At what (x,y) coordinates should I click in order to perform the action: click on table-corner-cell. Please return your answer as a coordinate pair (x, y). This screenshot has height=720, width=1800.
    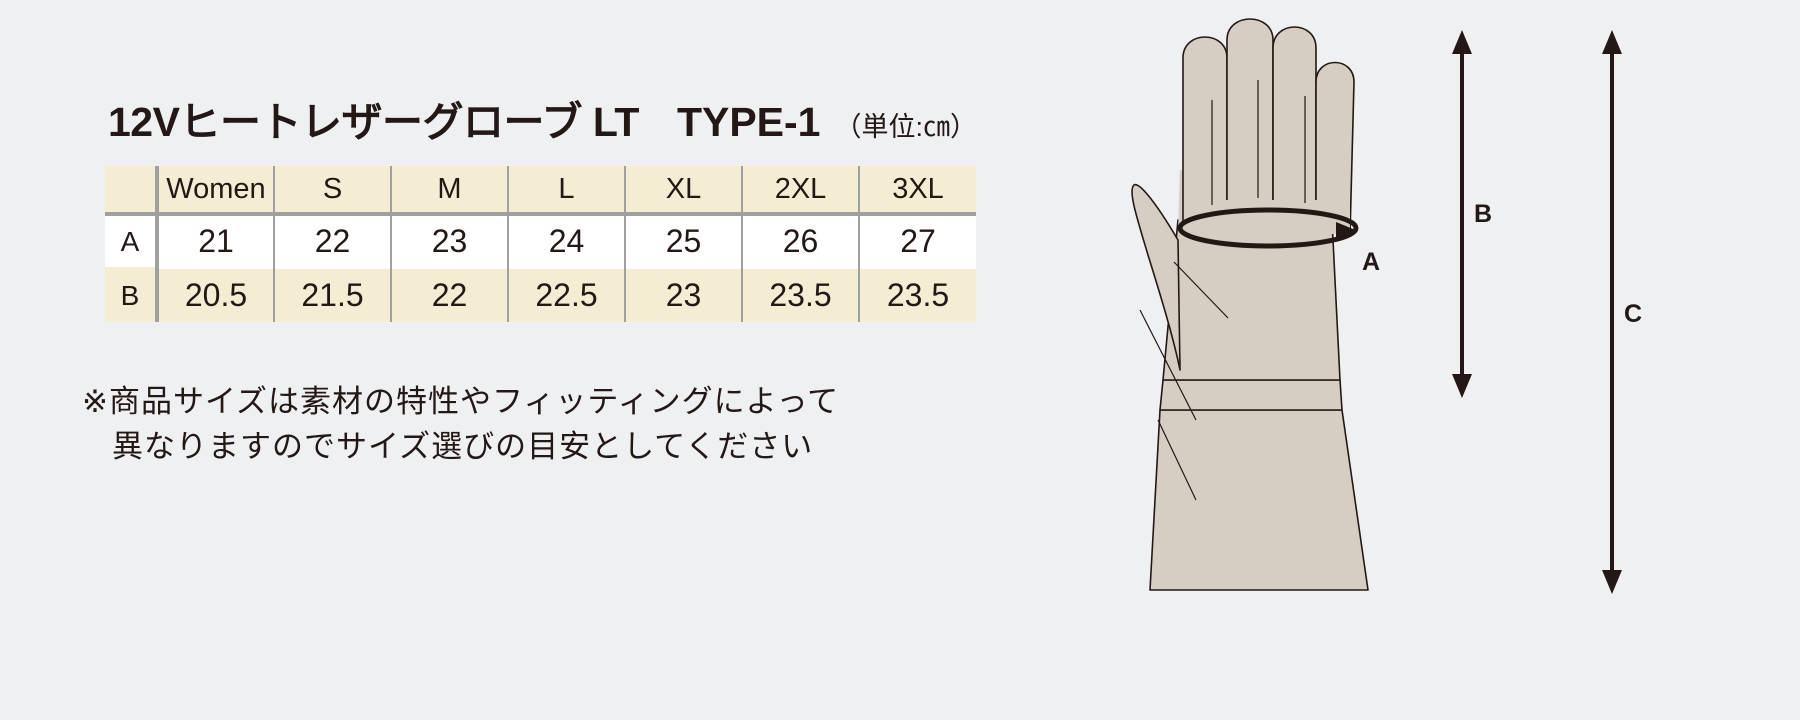
    Looking at the image, I should click on (132, 190).